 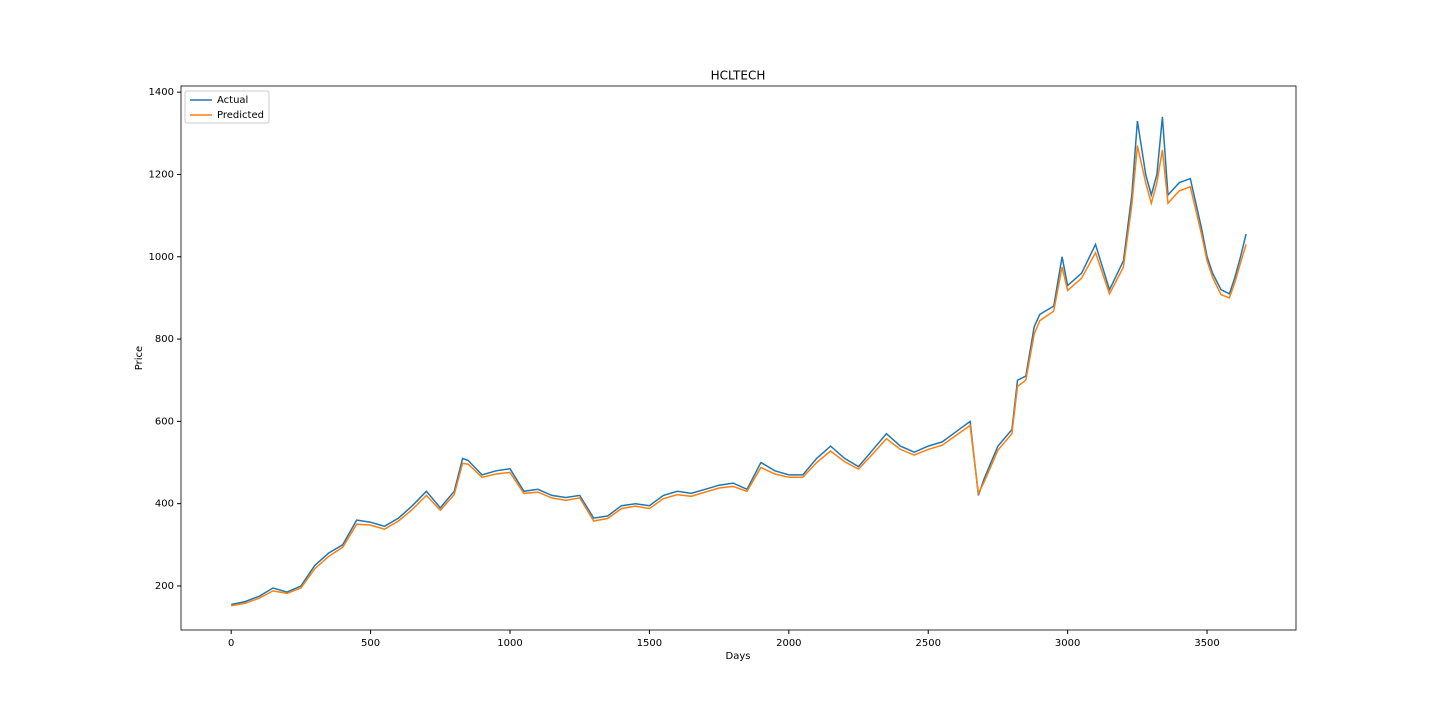 I want to click on x-tick-label: 0, so click(x=231, y=643).